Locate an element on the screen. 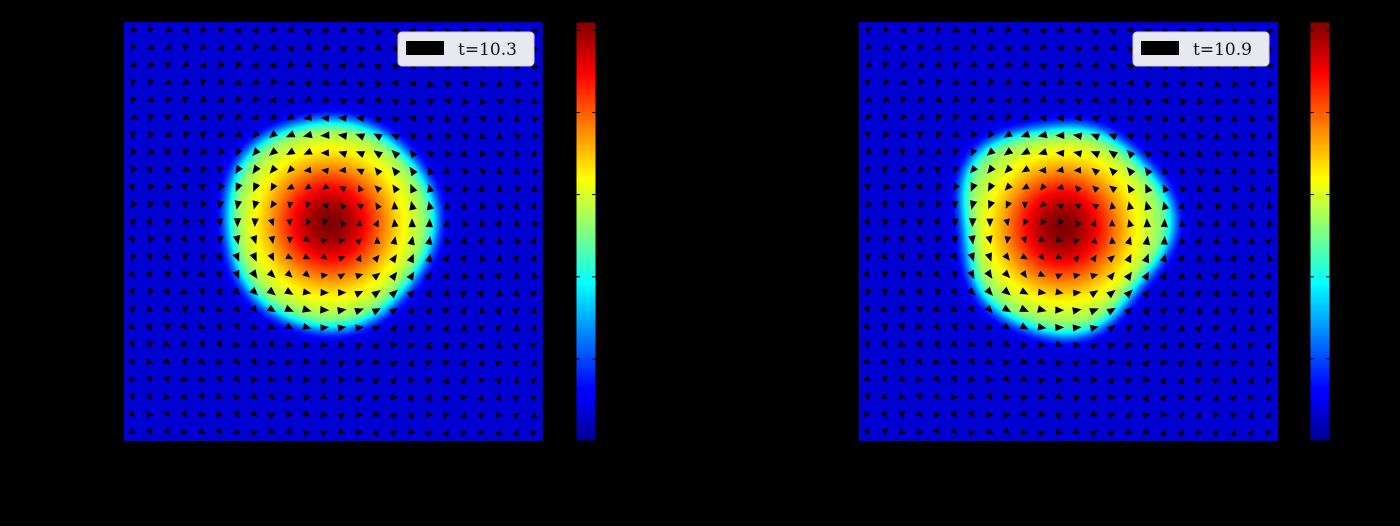  panel-1-legend-box is located at coordinates (466, 49).